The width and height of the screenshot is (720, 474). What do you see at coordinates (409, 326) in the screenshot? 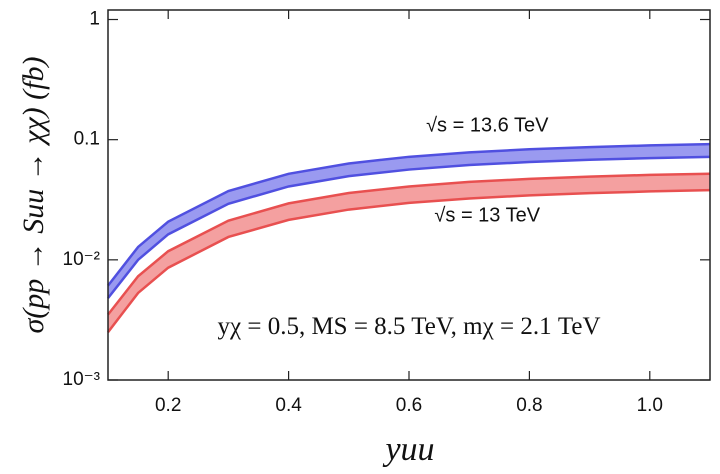
I see `annotation: yχ = 0.5, MS = 8.5 TeV, mχ = 2.1 TeV` at bounding box center [409, 326].